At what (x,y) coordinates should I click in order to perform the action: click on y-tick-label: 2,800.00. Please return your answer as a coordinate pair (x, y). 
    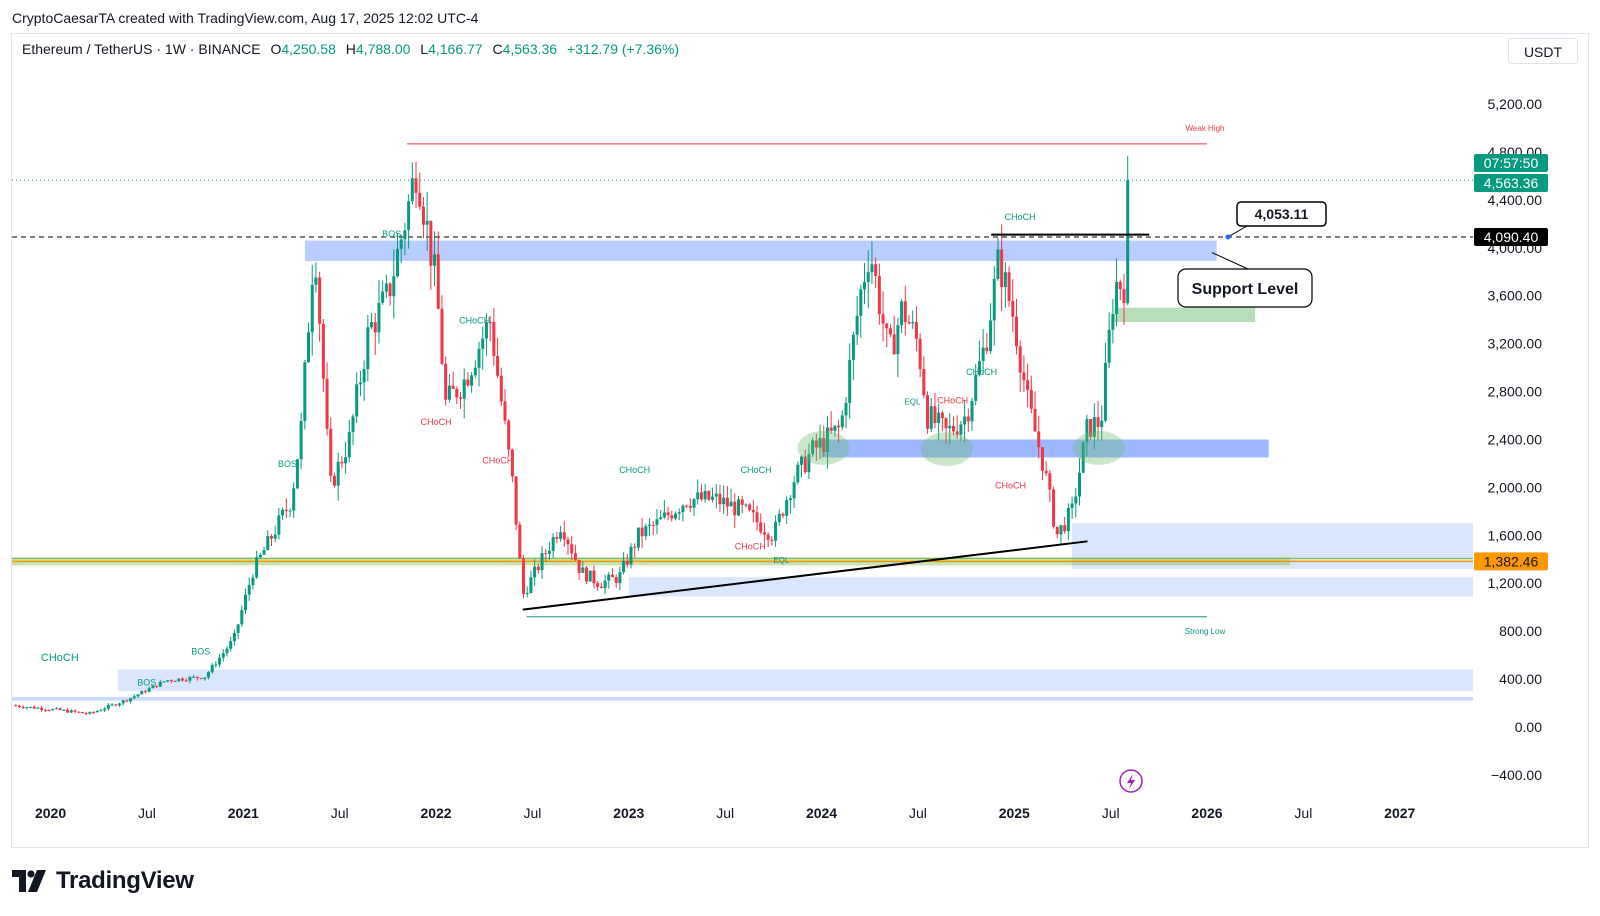
    Looking at the image, I should click on (1515, 392).